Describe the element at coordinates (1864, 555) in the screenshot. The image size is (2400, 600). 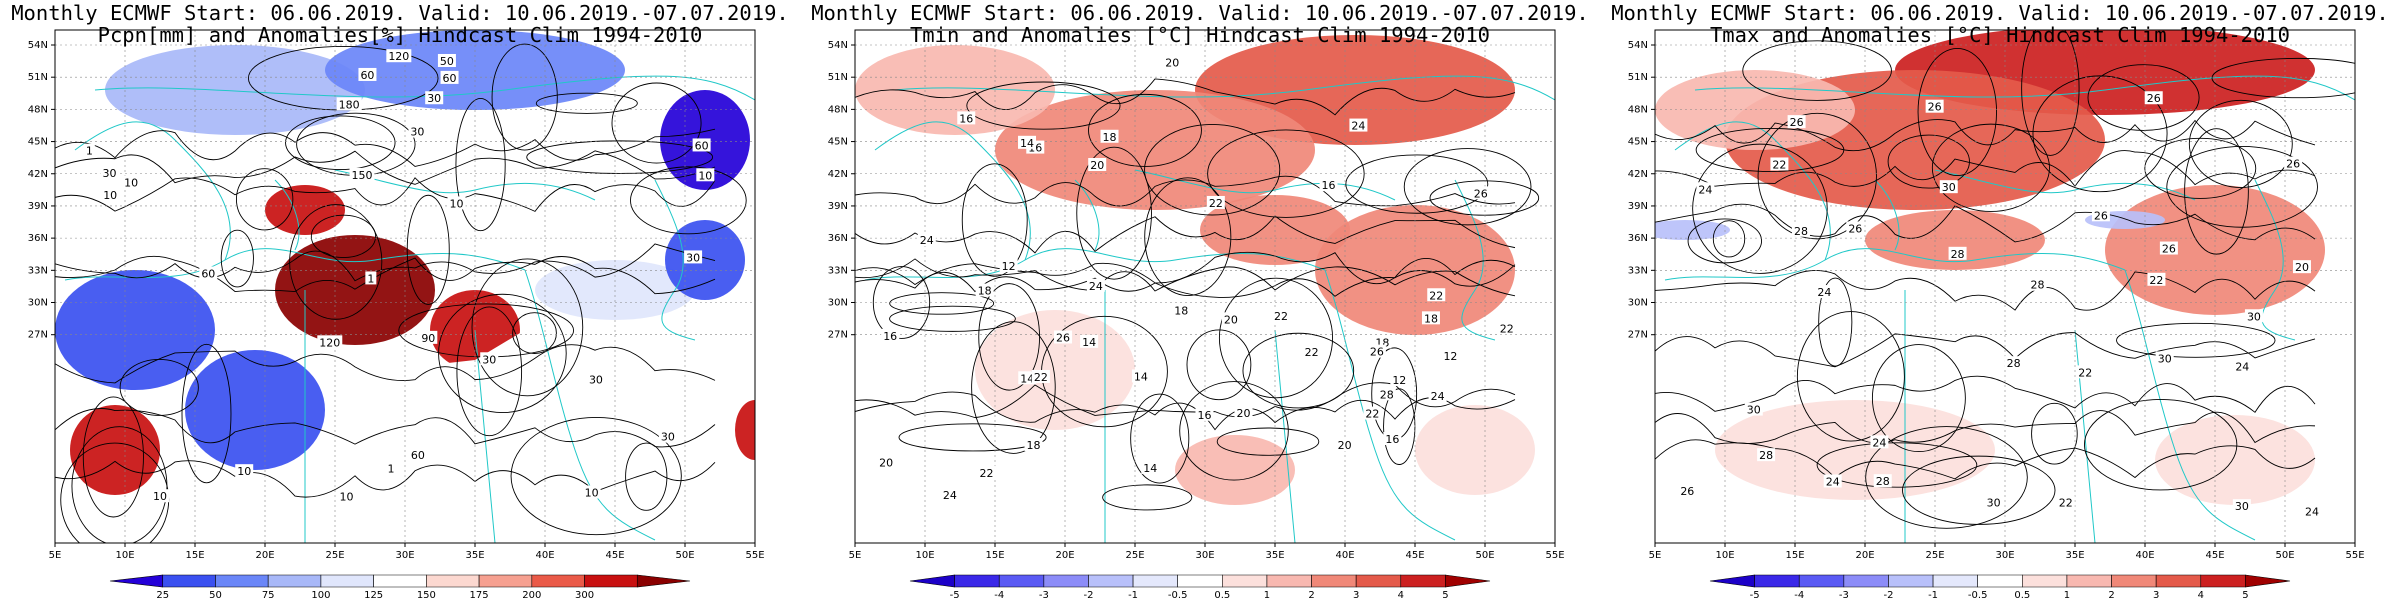
I see `longitude-label: 20E` at that location.